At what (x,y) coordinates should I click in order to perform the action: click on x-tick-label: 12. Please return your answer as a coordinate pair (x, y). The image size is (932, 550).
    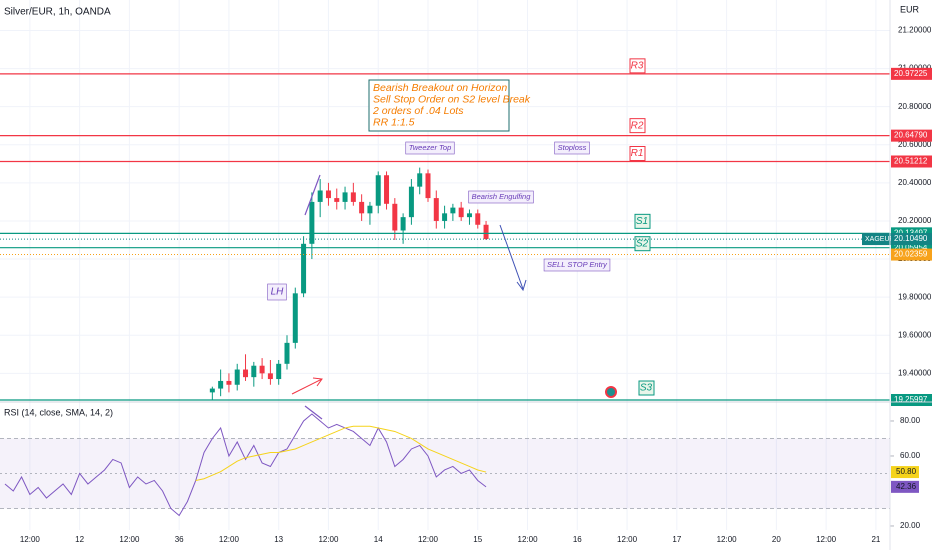
    Looking at the image, I should click on (79, 539).